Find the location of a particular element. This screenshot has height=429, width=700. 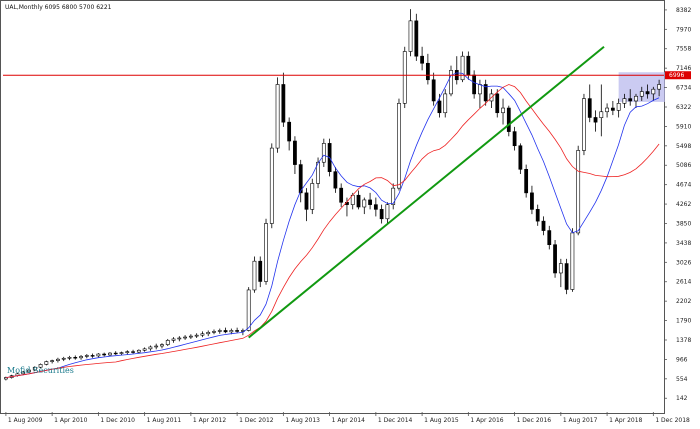

y-tick-label: 8382 is located at coordinates (683, 10).